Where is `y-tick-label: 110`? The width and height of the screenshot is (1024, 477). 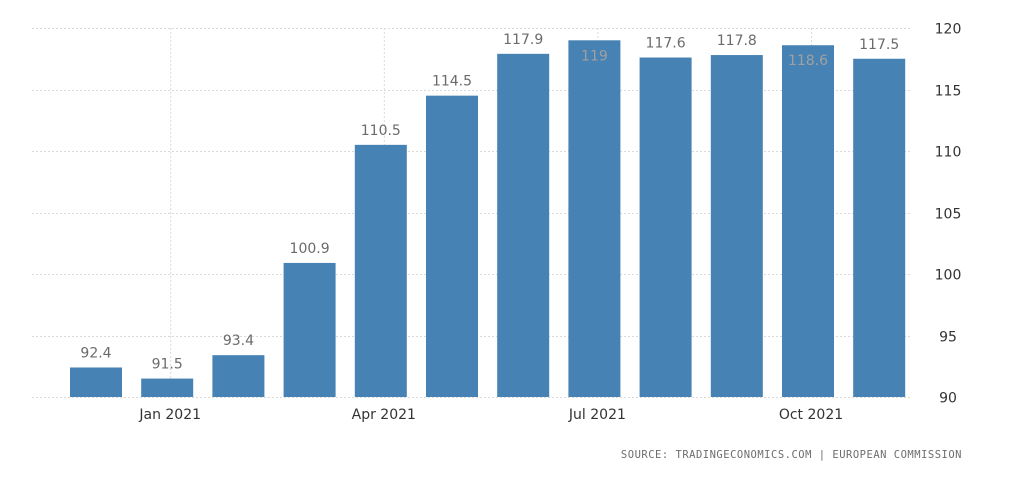 y-tick-label: 110 is located at coordinates (948, 153).